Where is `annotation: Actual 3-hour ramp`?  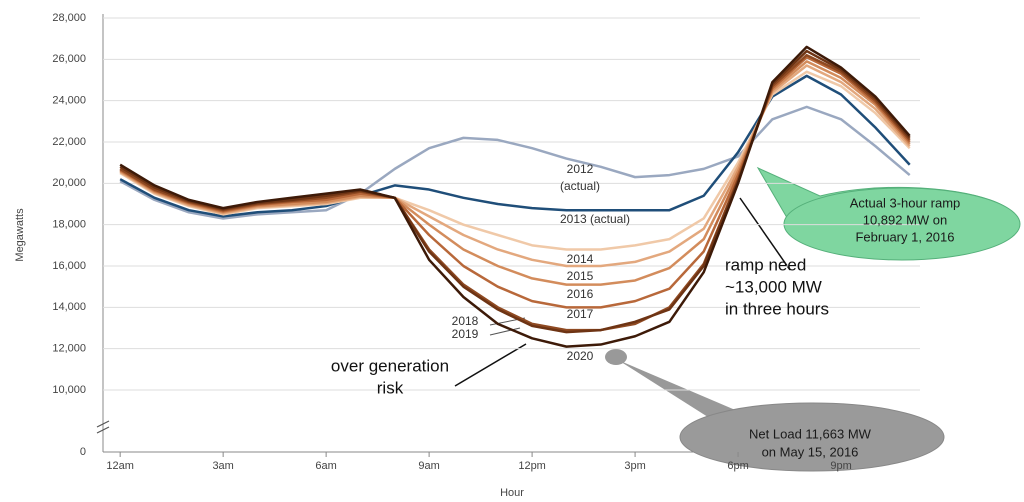 annotation: Actual 3-hour ramp is located at coordinates (905, 202).